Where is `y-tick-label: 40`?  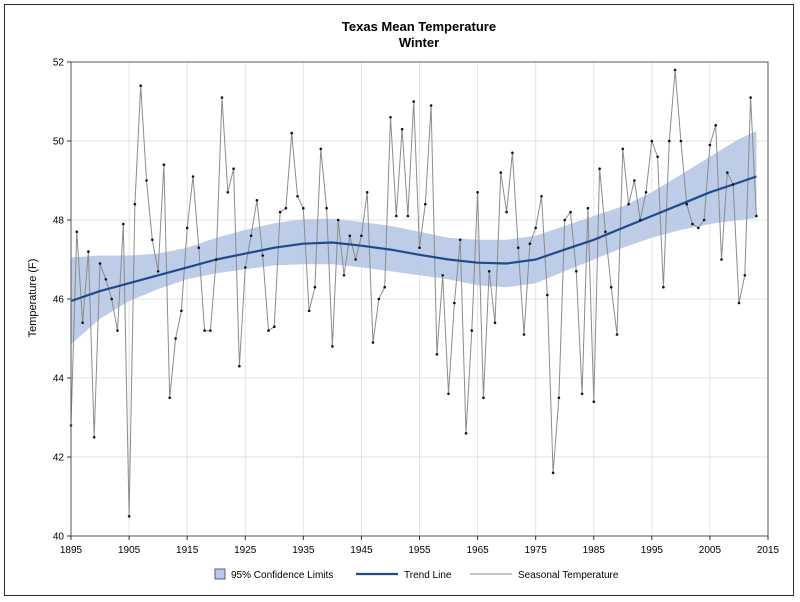 y-tick-label: 40 is located at coordinates (59, 537).